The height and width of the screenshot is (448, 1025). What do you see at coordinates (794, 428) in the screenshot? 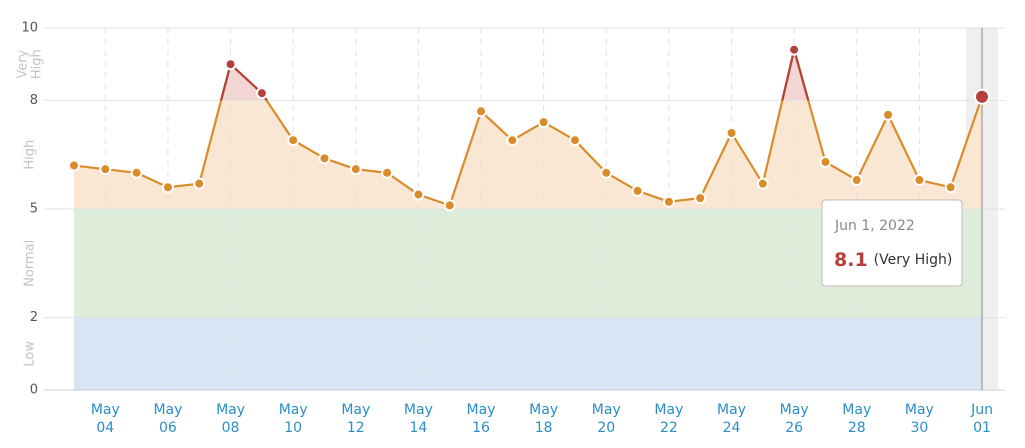
I see `x-tick-label: 26` at bounding box center [794, 428].